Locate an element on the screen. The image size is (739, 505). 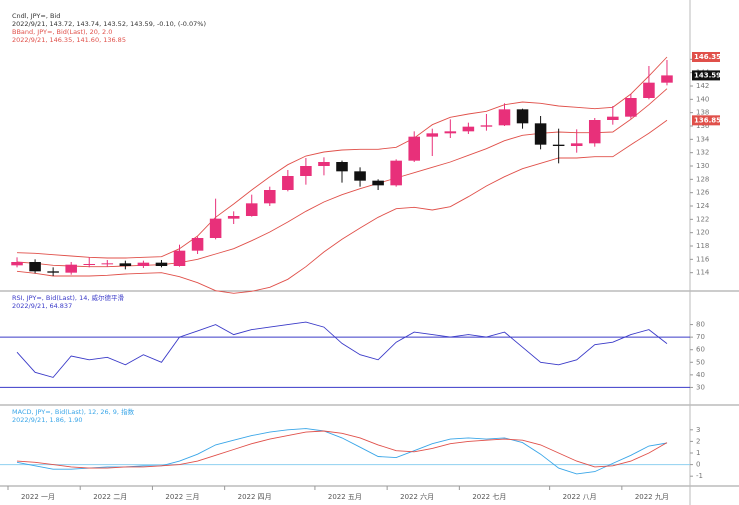
y-tick-label: 134 is located at coordinates (703, 139).